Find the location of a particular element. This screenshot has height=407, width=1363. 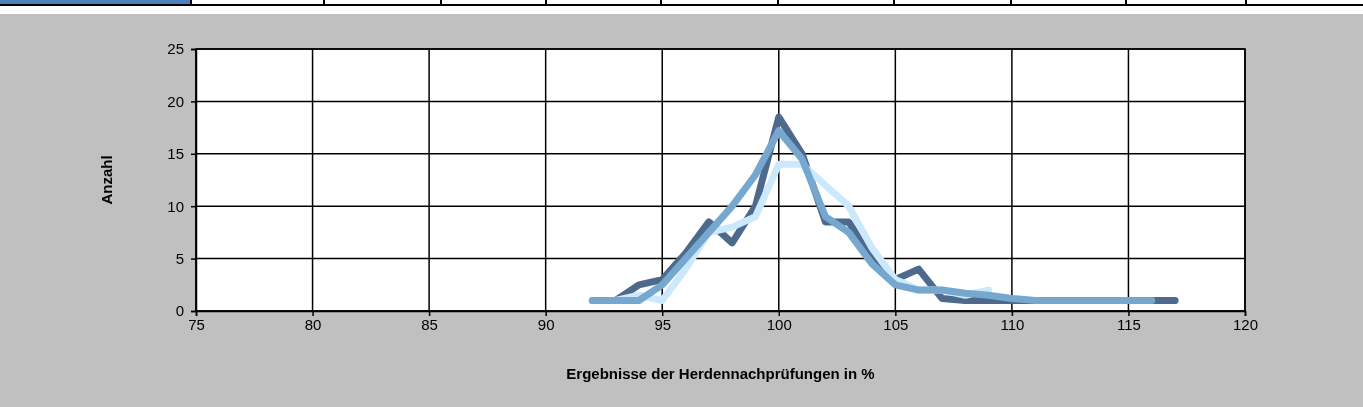

x-tick-label: 95 is located at coordinates (663, 324).